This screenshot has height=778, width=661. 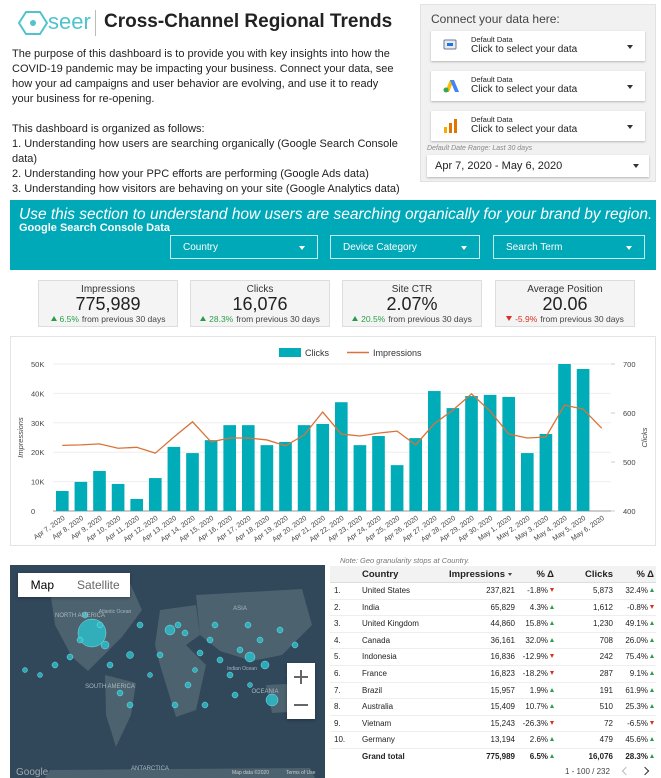 I want to click on legend-label: Clicks, so click(x=317, y=353).